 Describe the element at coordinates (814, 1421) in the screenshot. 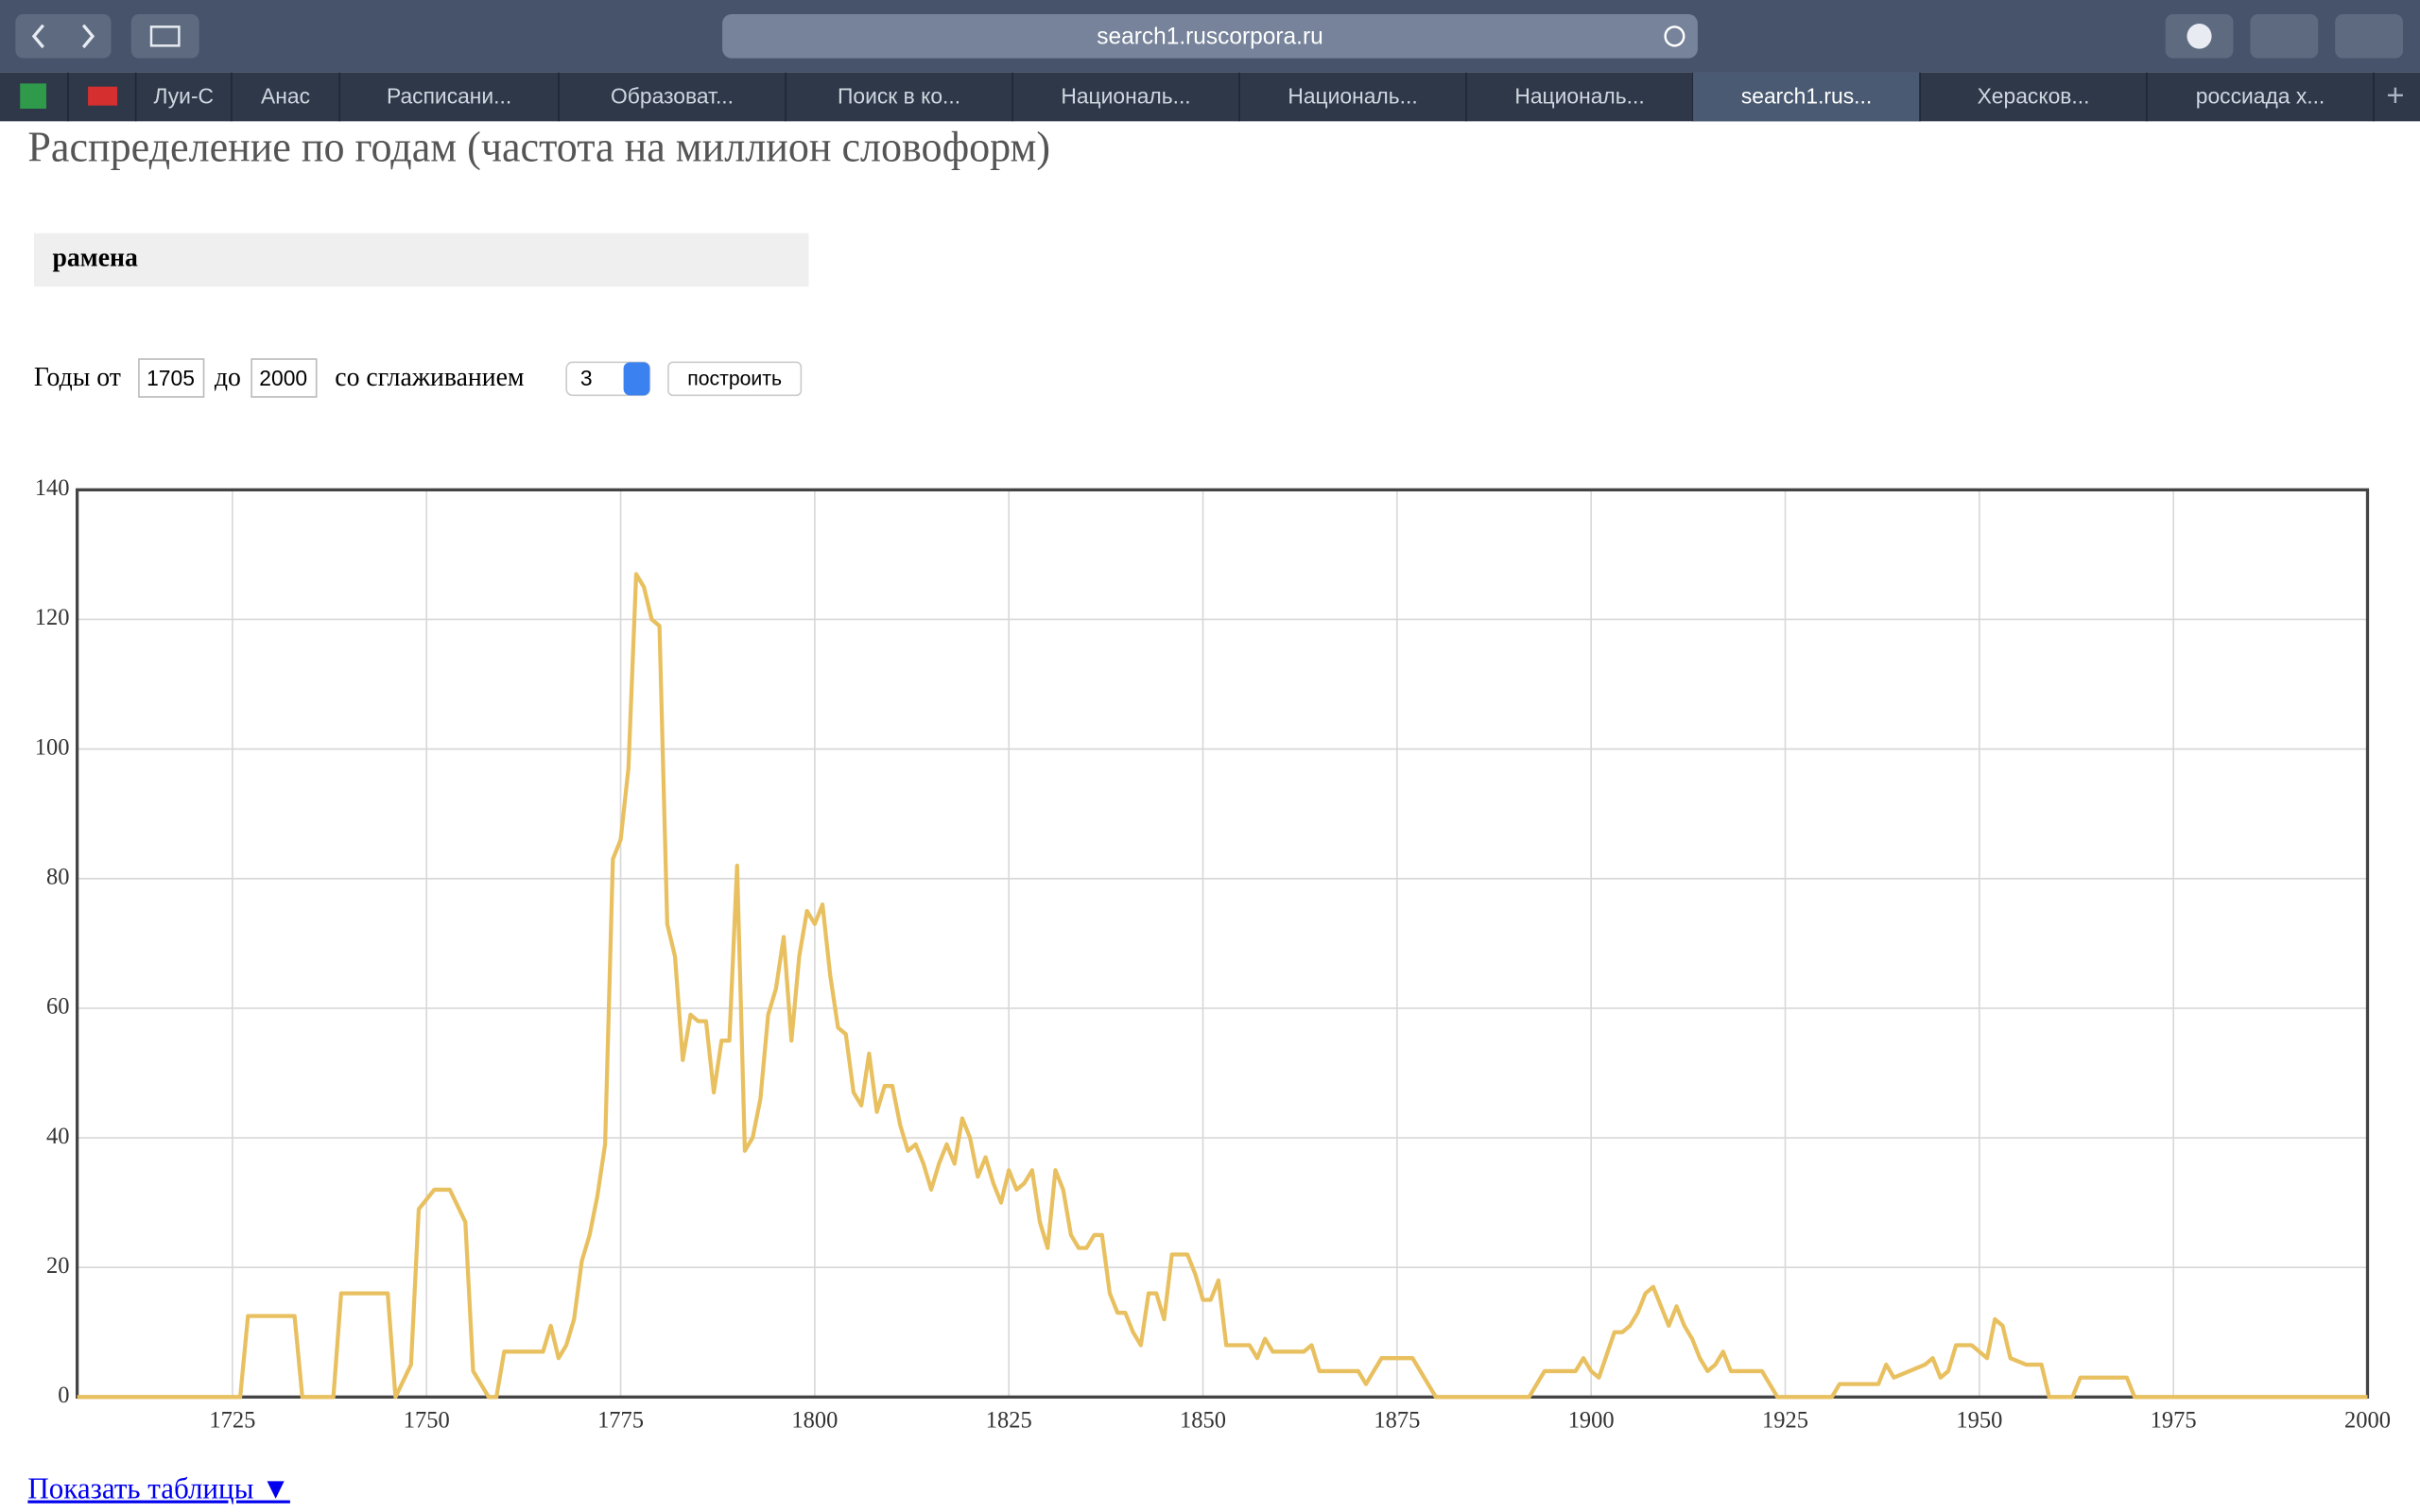

I see `x-tick-label: 1800` at that location.